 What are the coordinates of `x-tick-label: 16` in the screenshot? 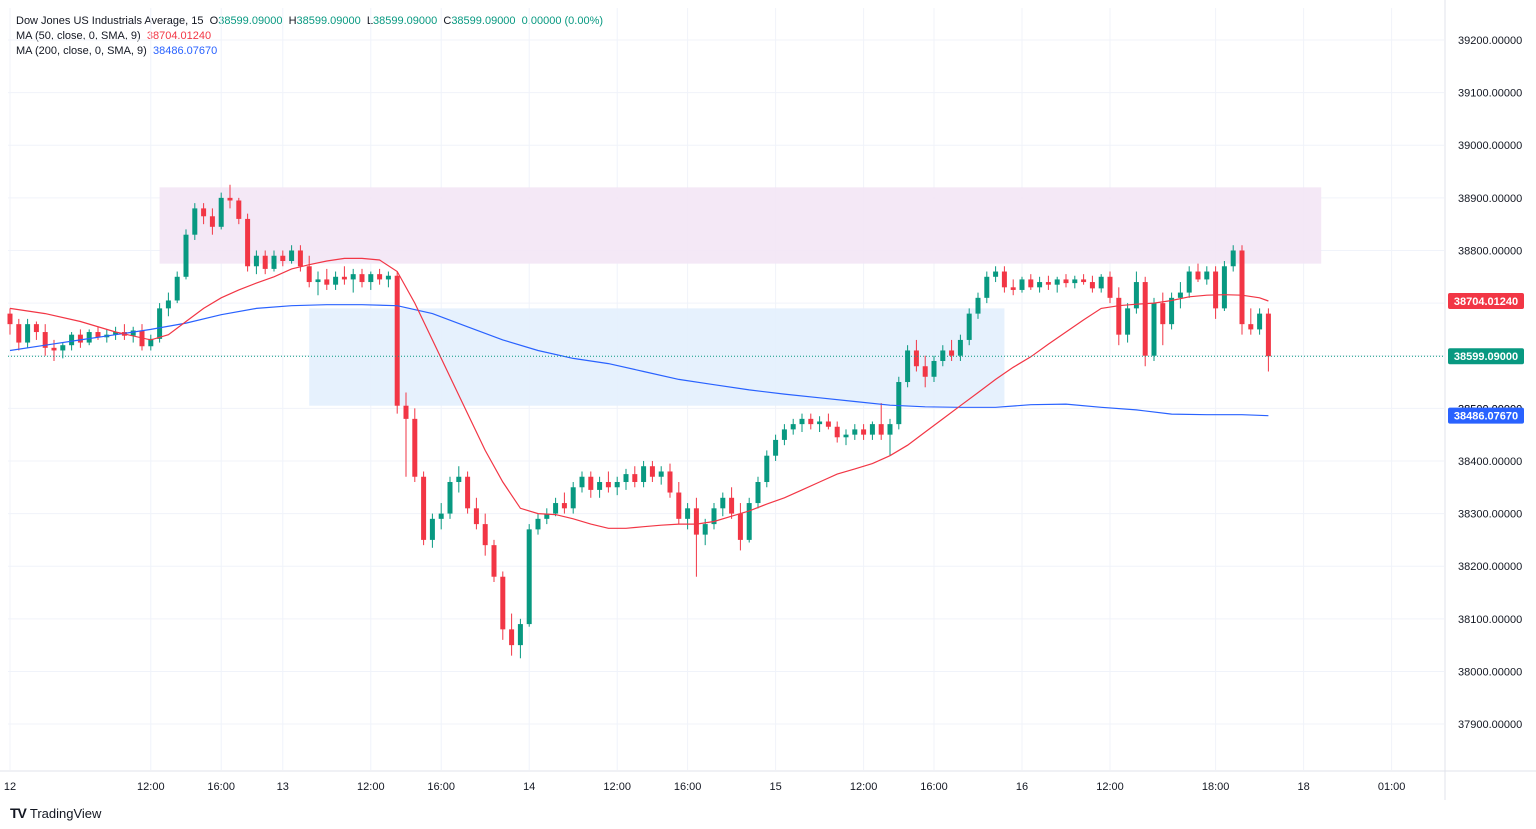 It's located at (1022, 787).